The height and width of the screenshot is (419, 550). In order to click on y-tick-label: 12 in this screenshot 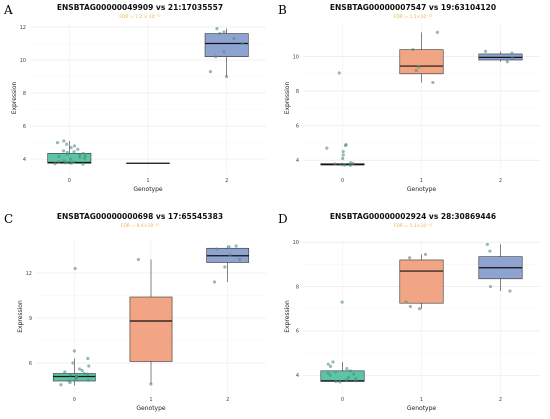, I will do `click(23, 28)`.